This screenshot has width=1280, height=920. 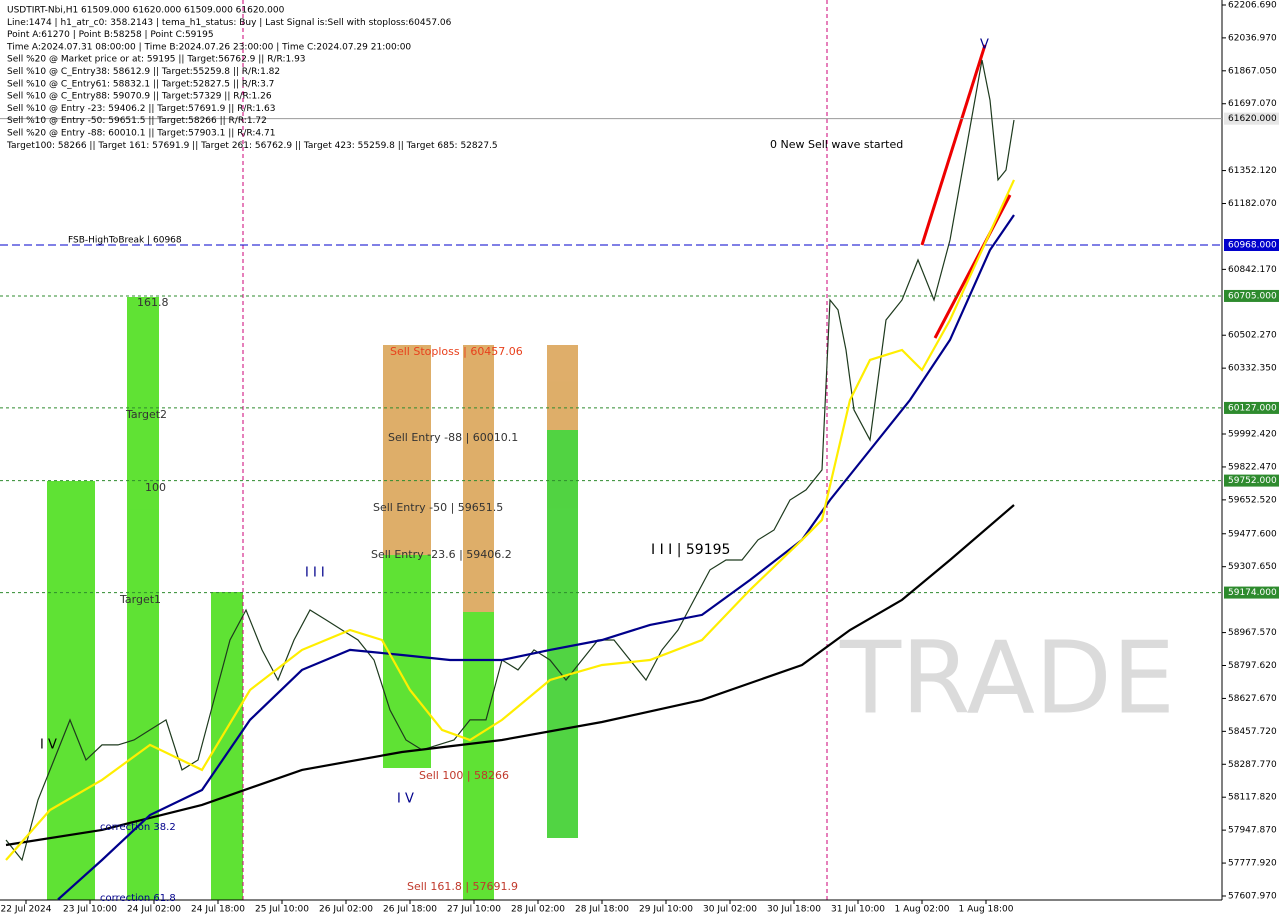 I want to click on y-tick-label: 61352.120, so click(x=1252, y=171).